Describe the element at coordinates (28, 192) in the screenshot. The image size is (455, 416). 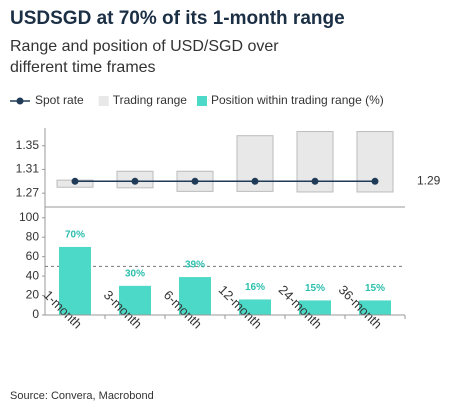
I see `y-tick-label: 1.27` at that location.